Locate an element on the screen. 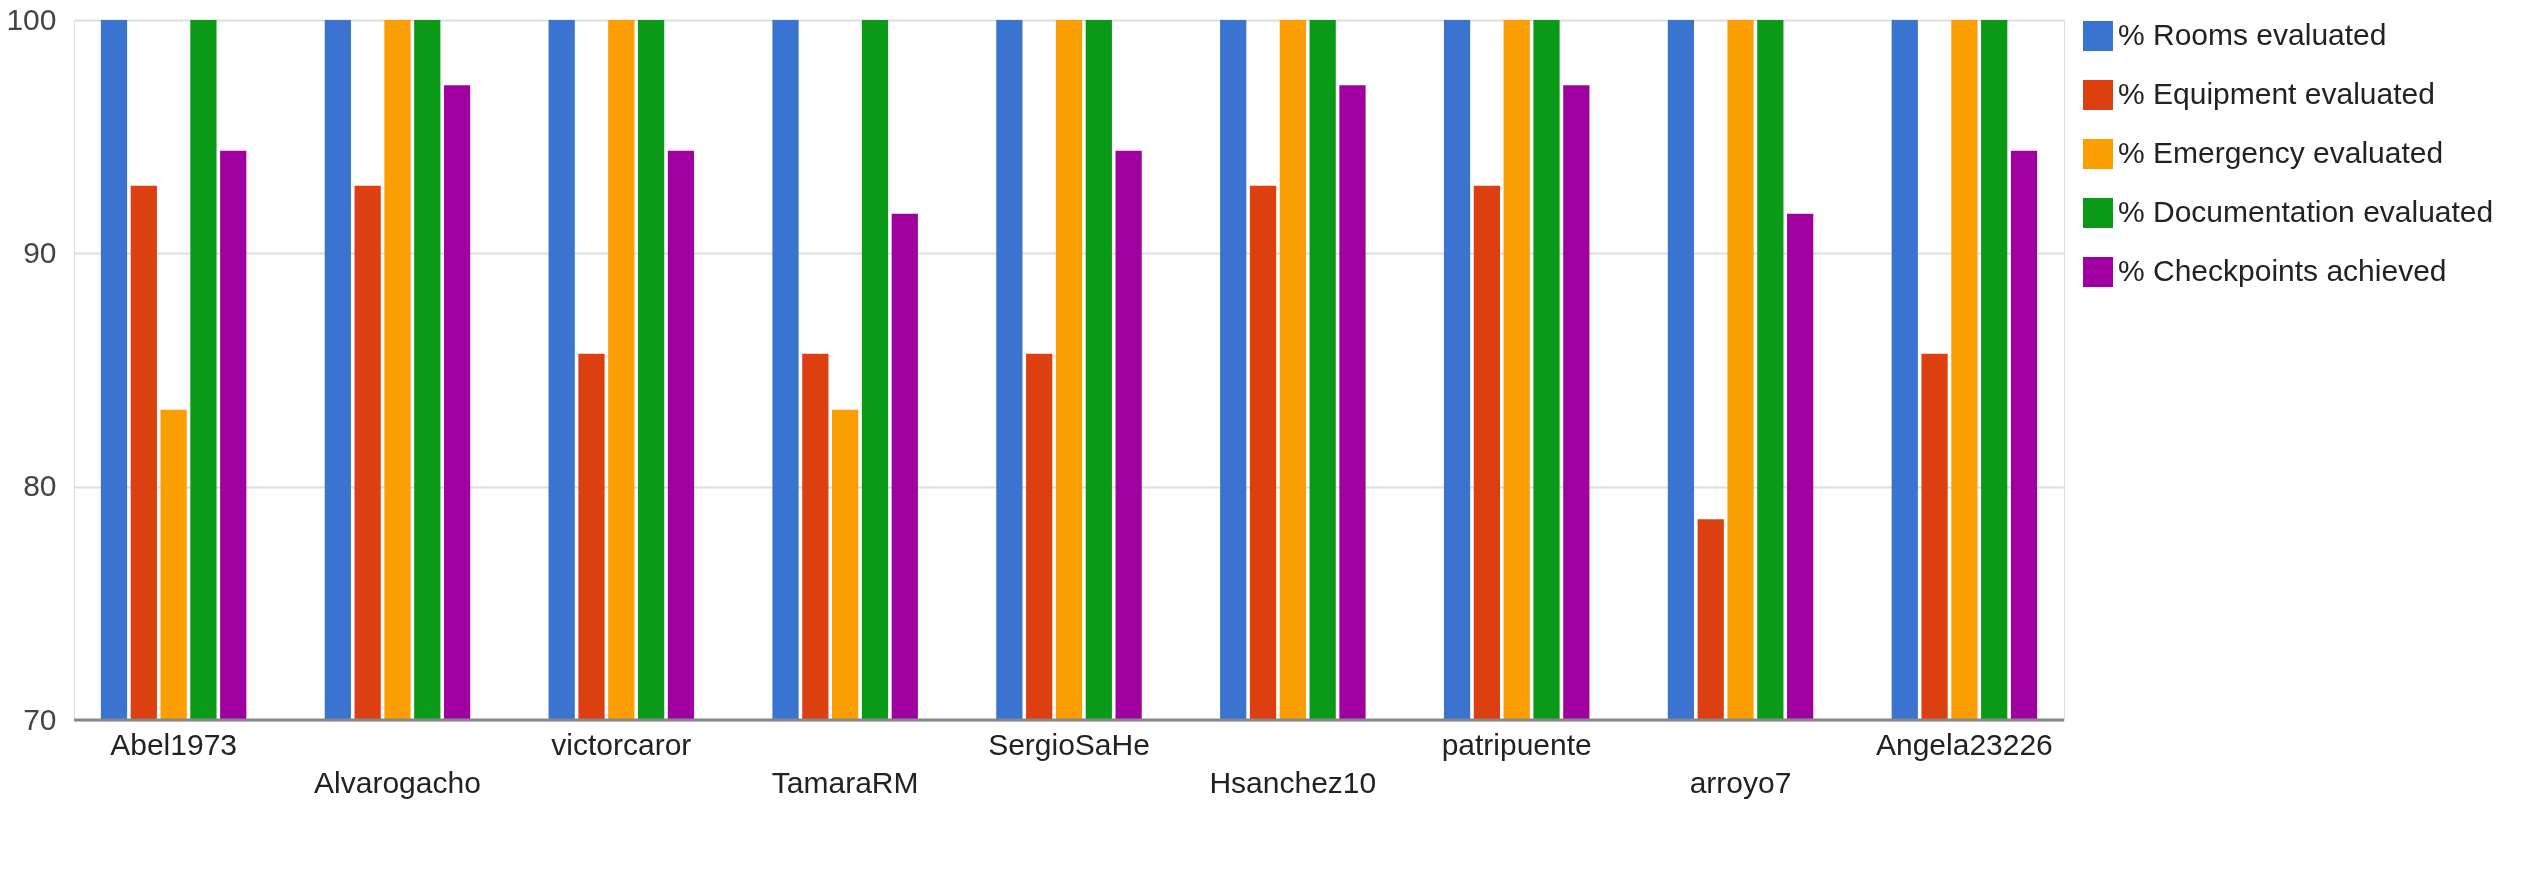  y-tick-label: 70 is located at coordinates (40, 719).